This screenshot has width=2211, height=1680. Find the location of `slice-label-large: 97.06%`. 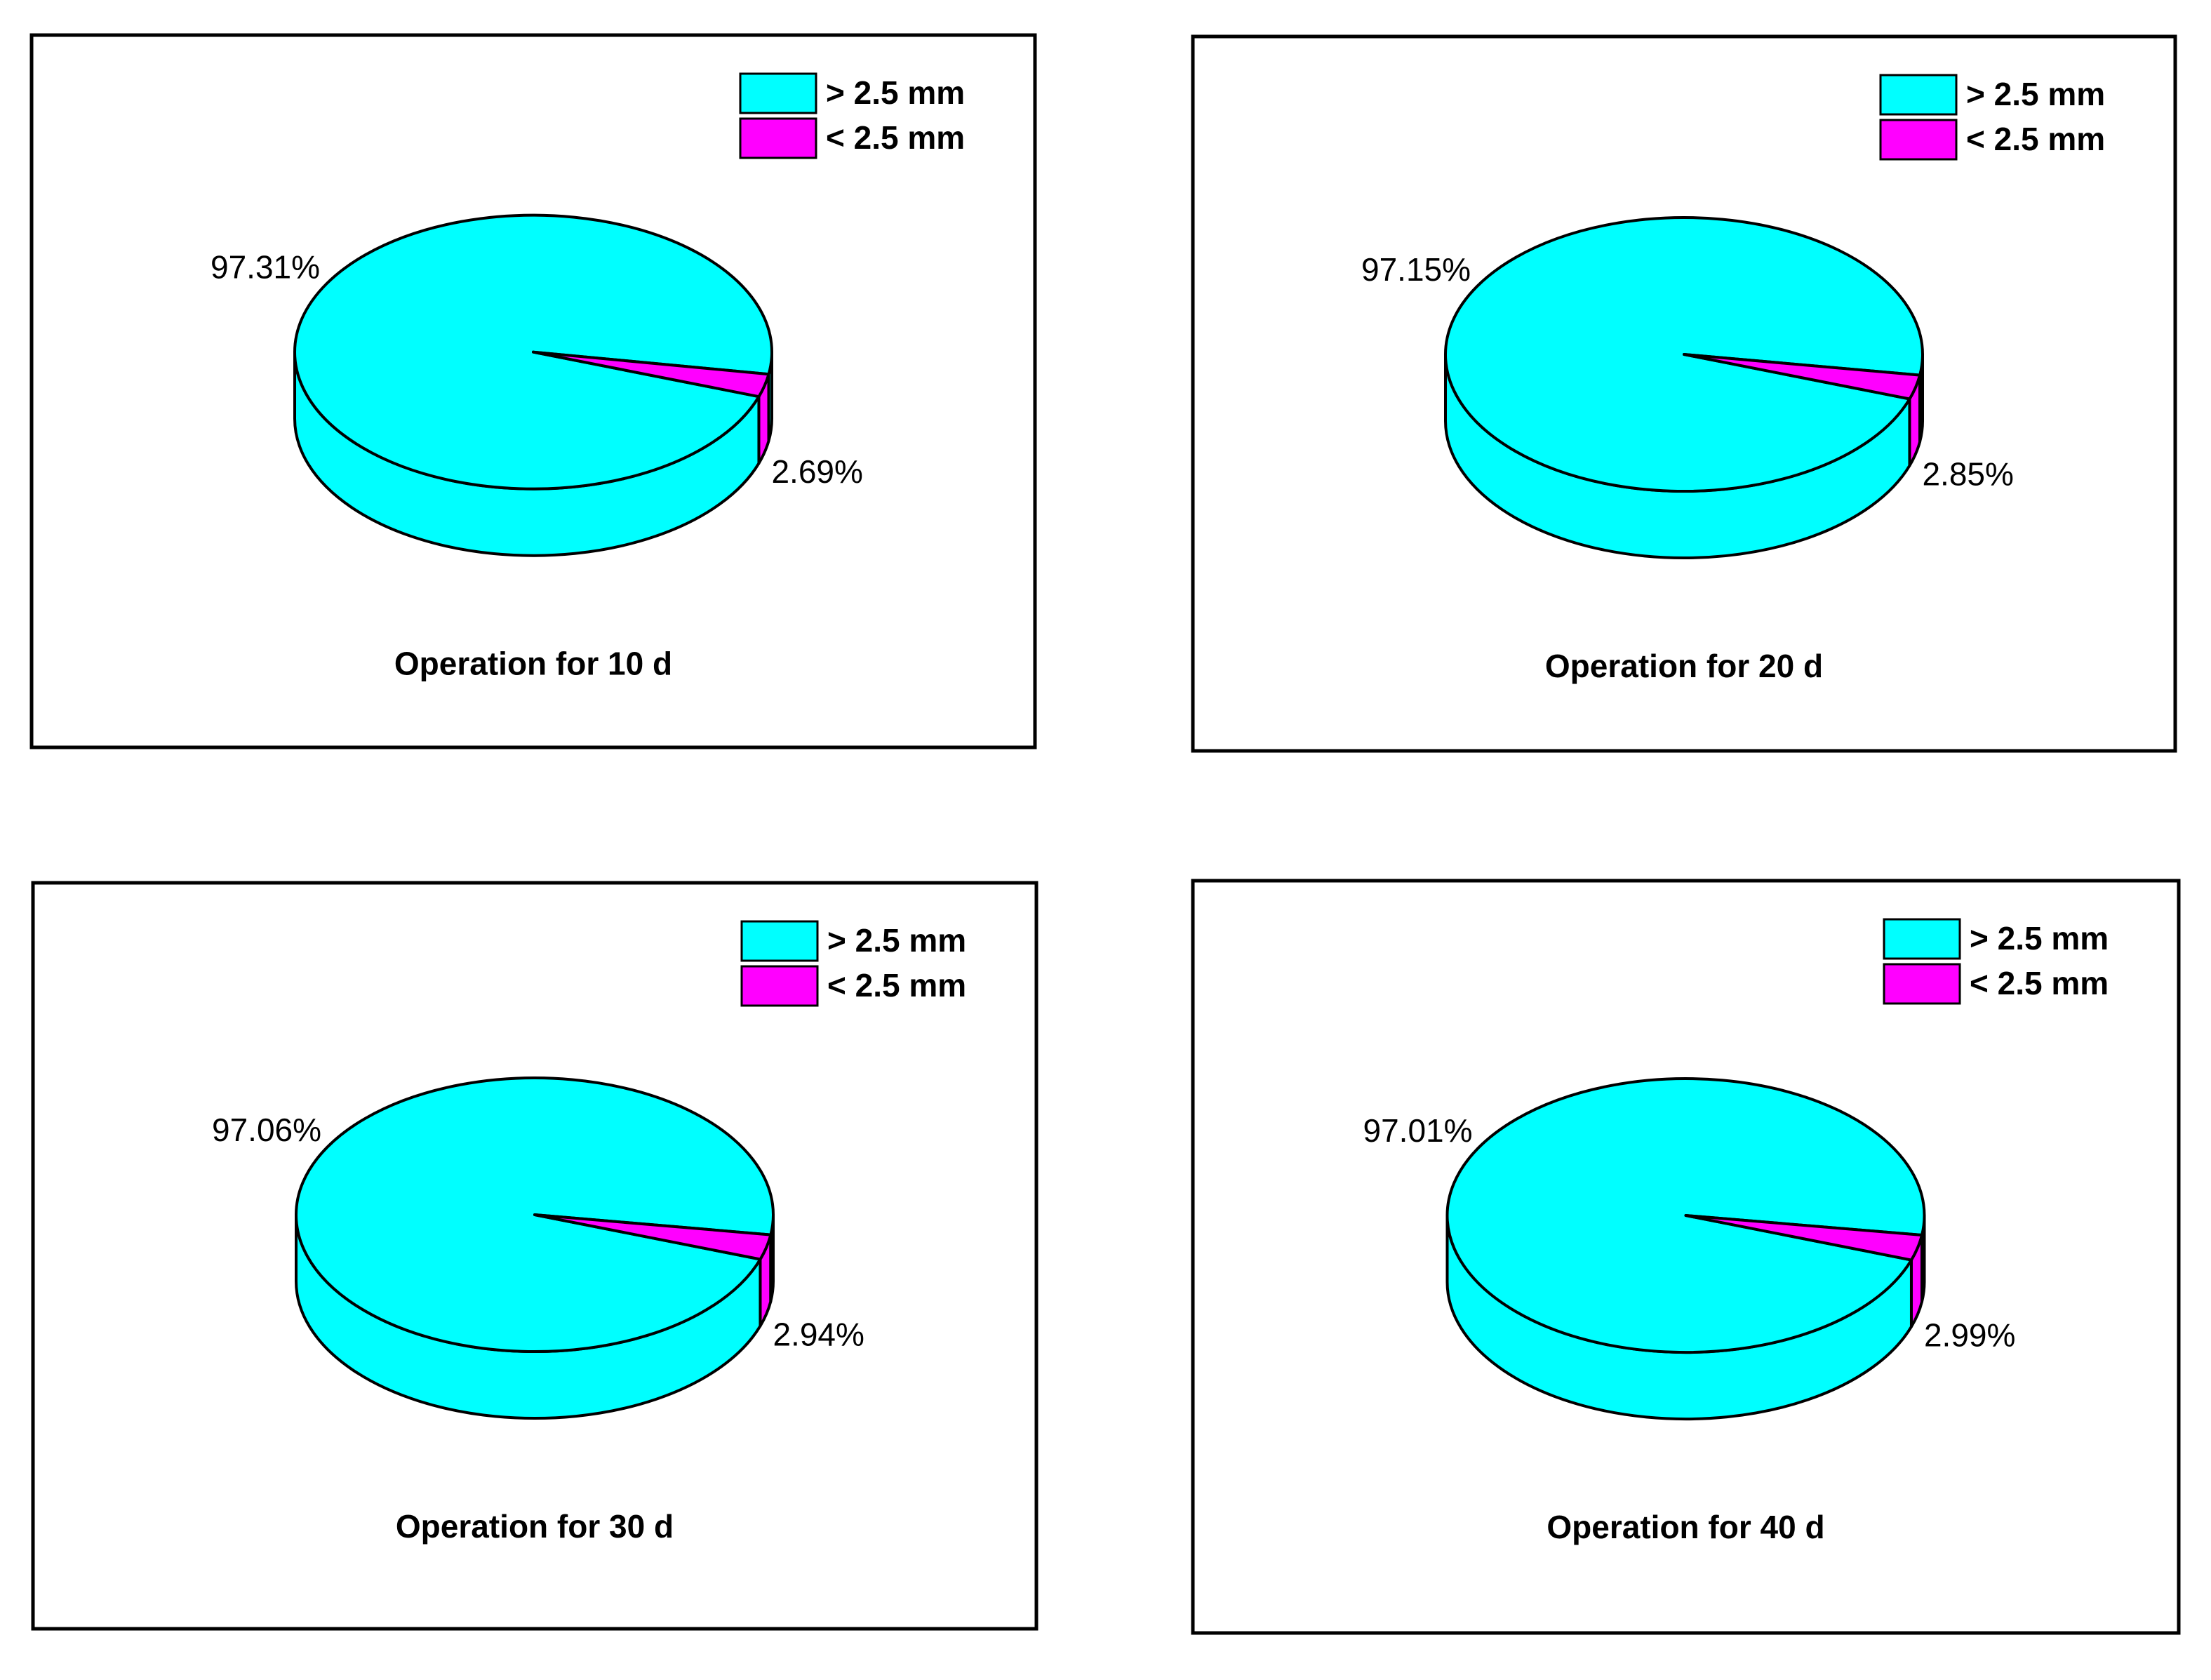

slice-label-large: 97.06% is located at coordinates (266, 1130).